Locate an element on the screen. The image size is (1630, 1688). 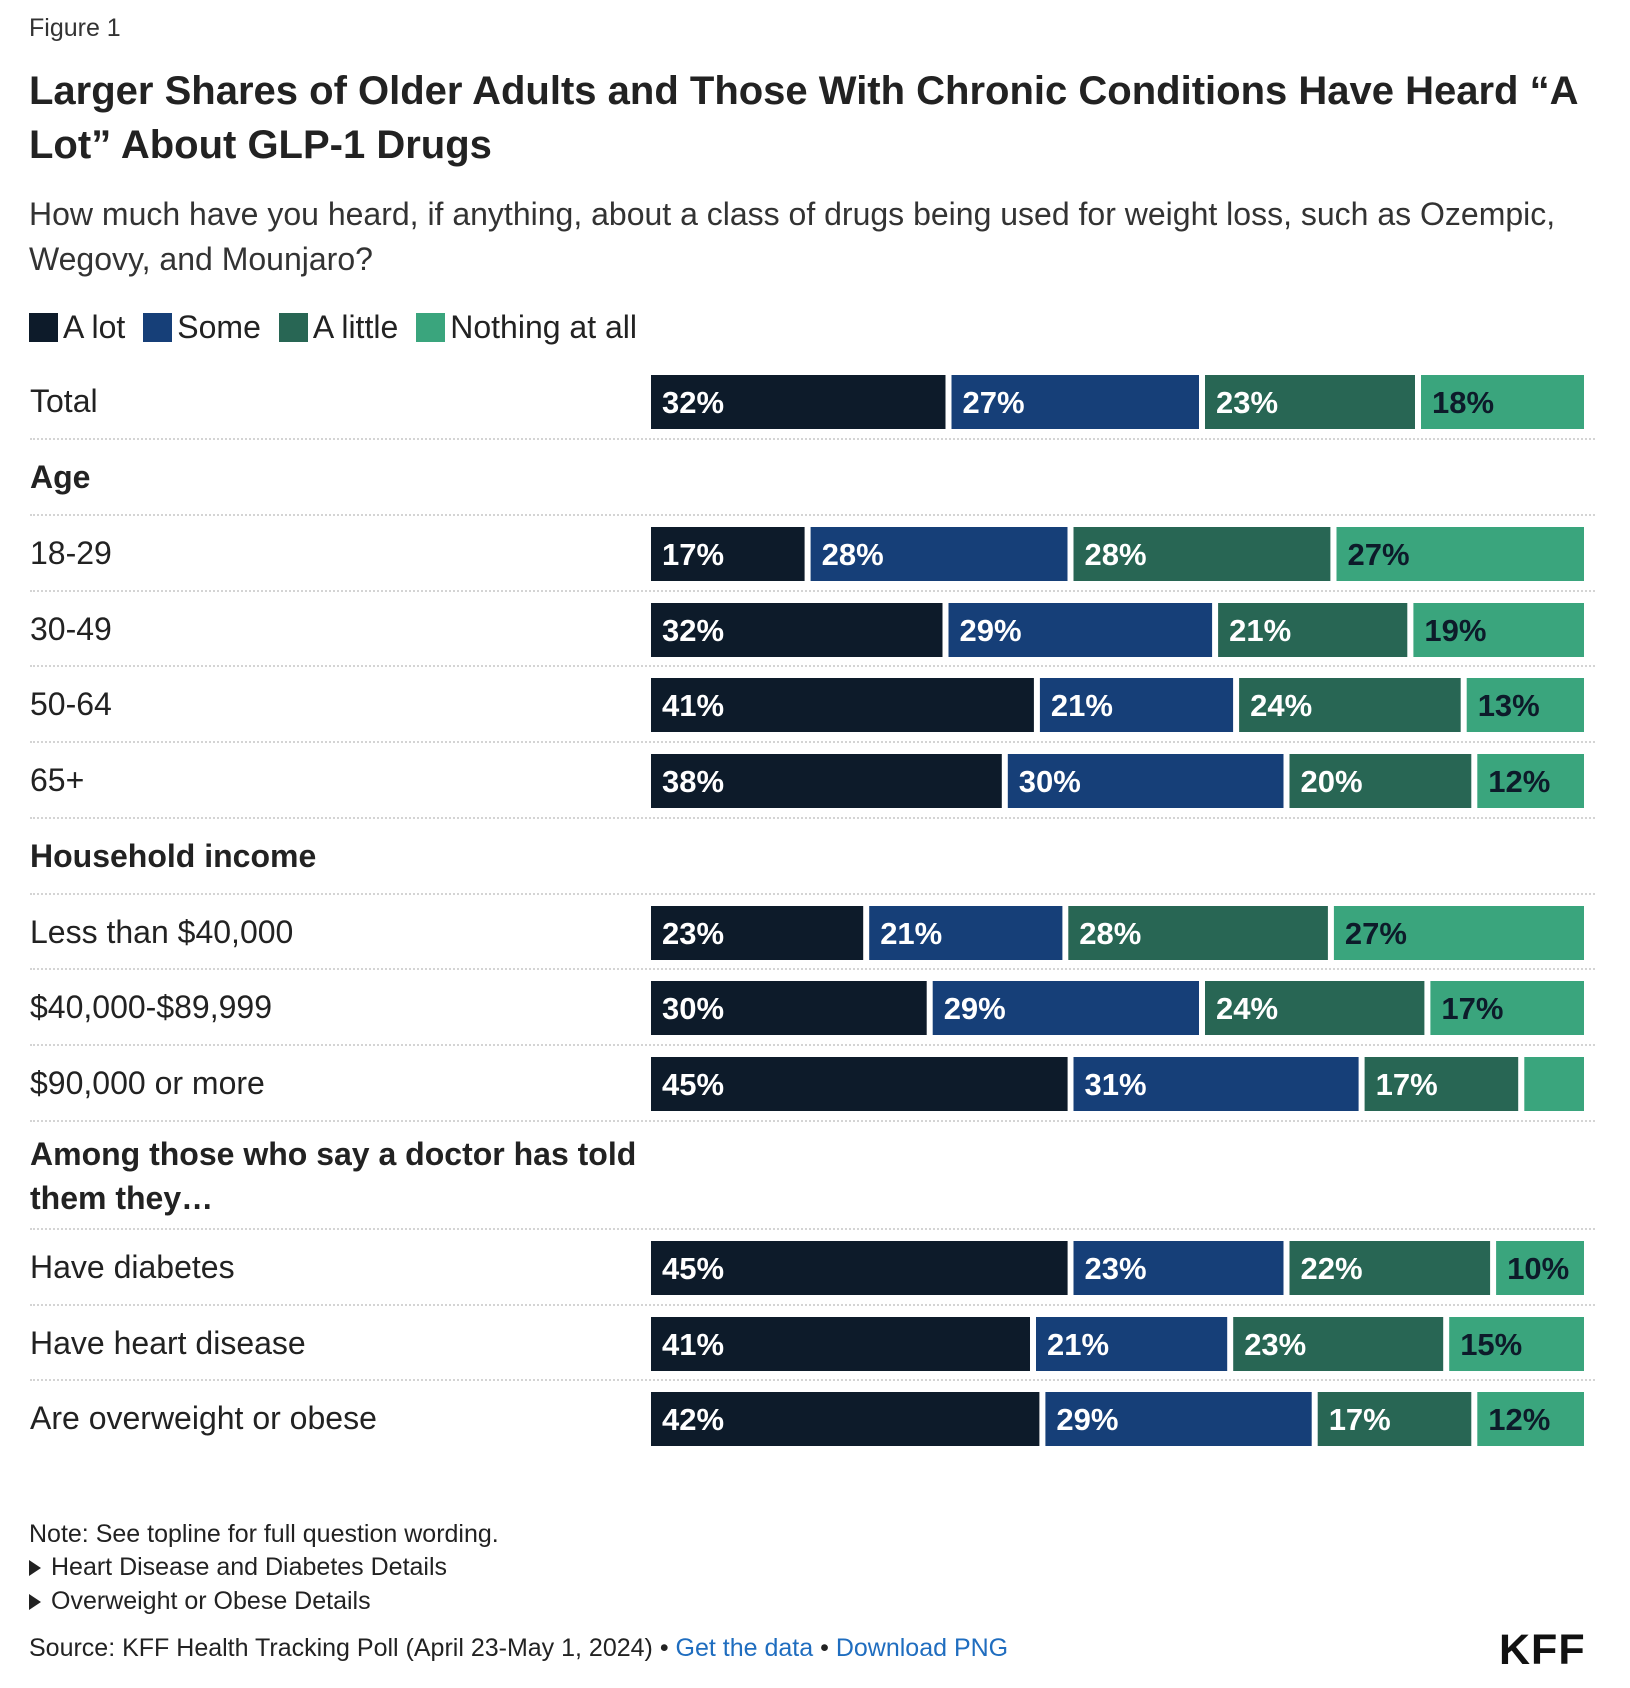
legend-label-nothing: Nothing at all is located at coordinates (544, 326).